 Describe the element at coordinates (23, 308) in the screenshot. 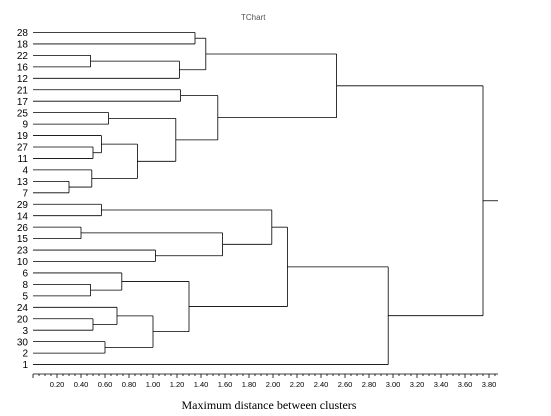

I see `leaf-label-24: 24` at that location.